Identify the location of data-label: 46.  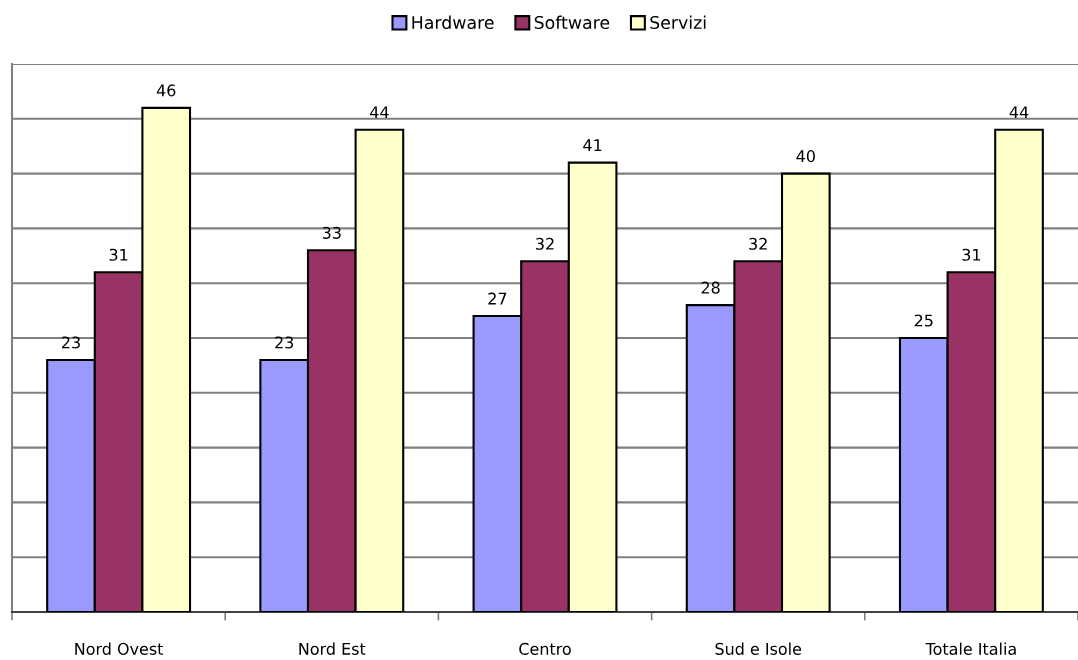
(166, 90).